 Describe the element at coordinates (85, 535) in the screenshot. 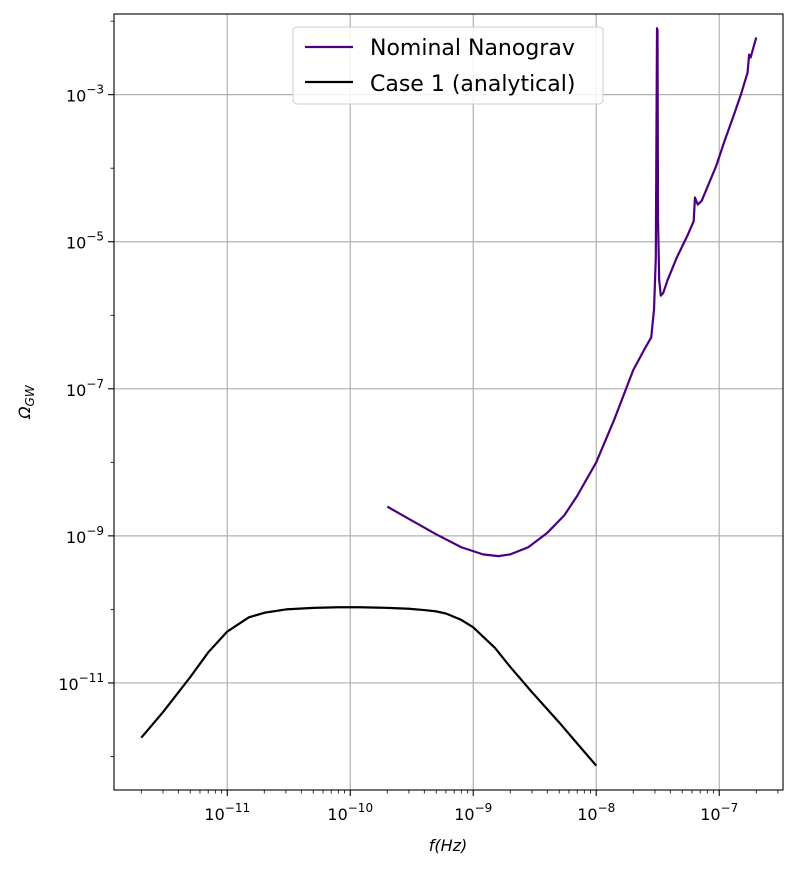

I see `y-tick-label: 10⁻⁹` at that location.